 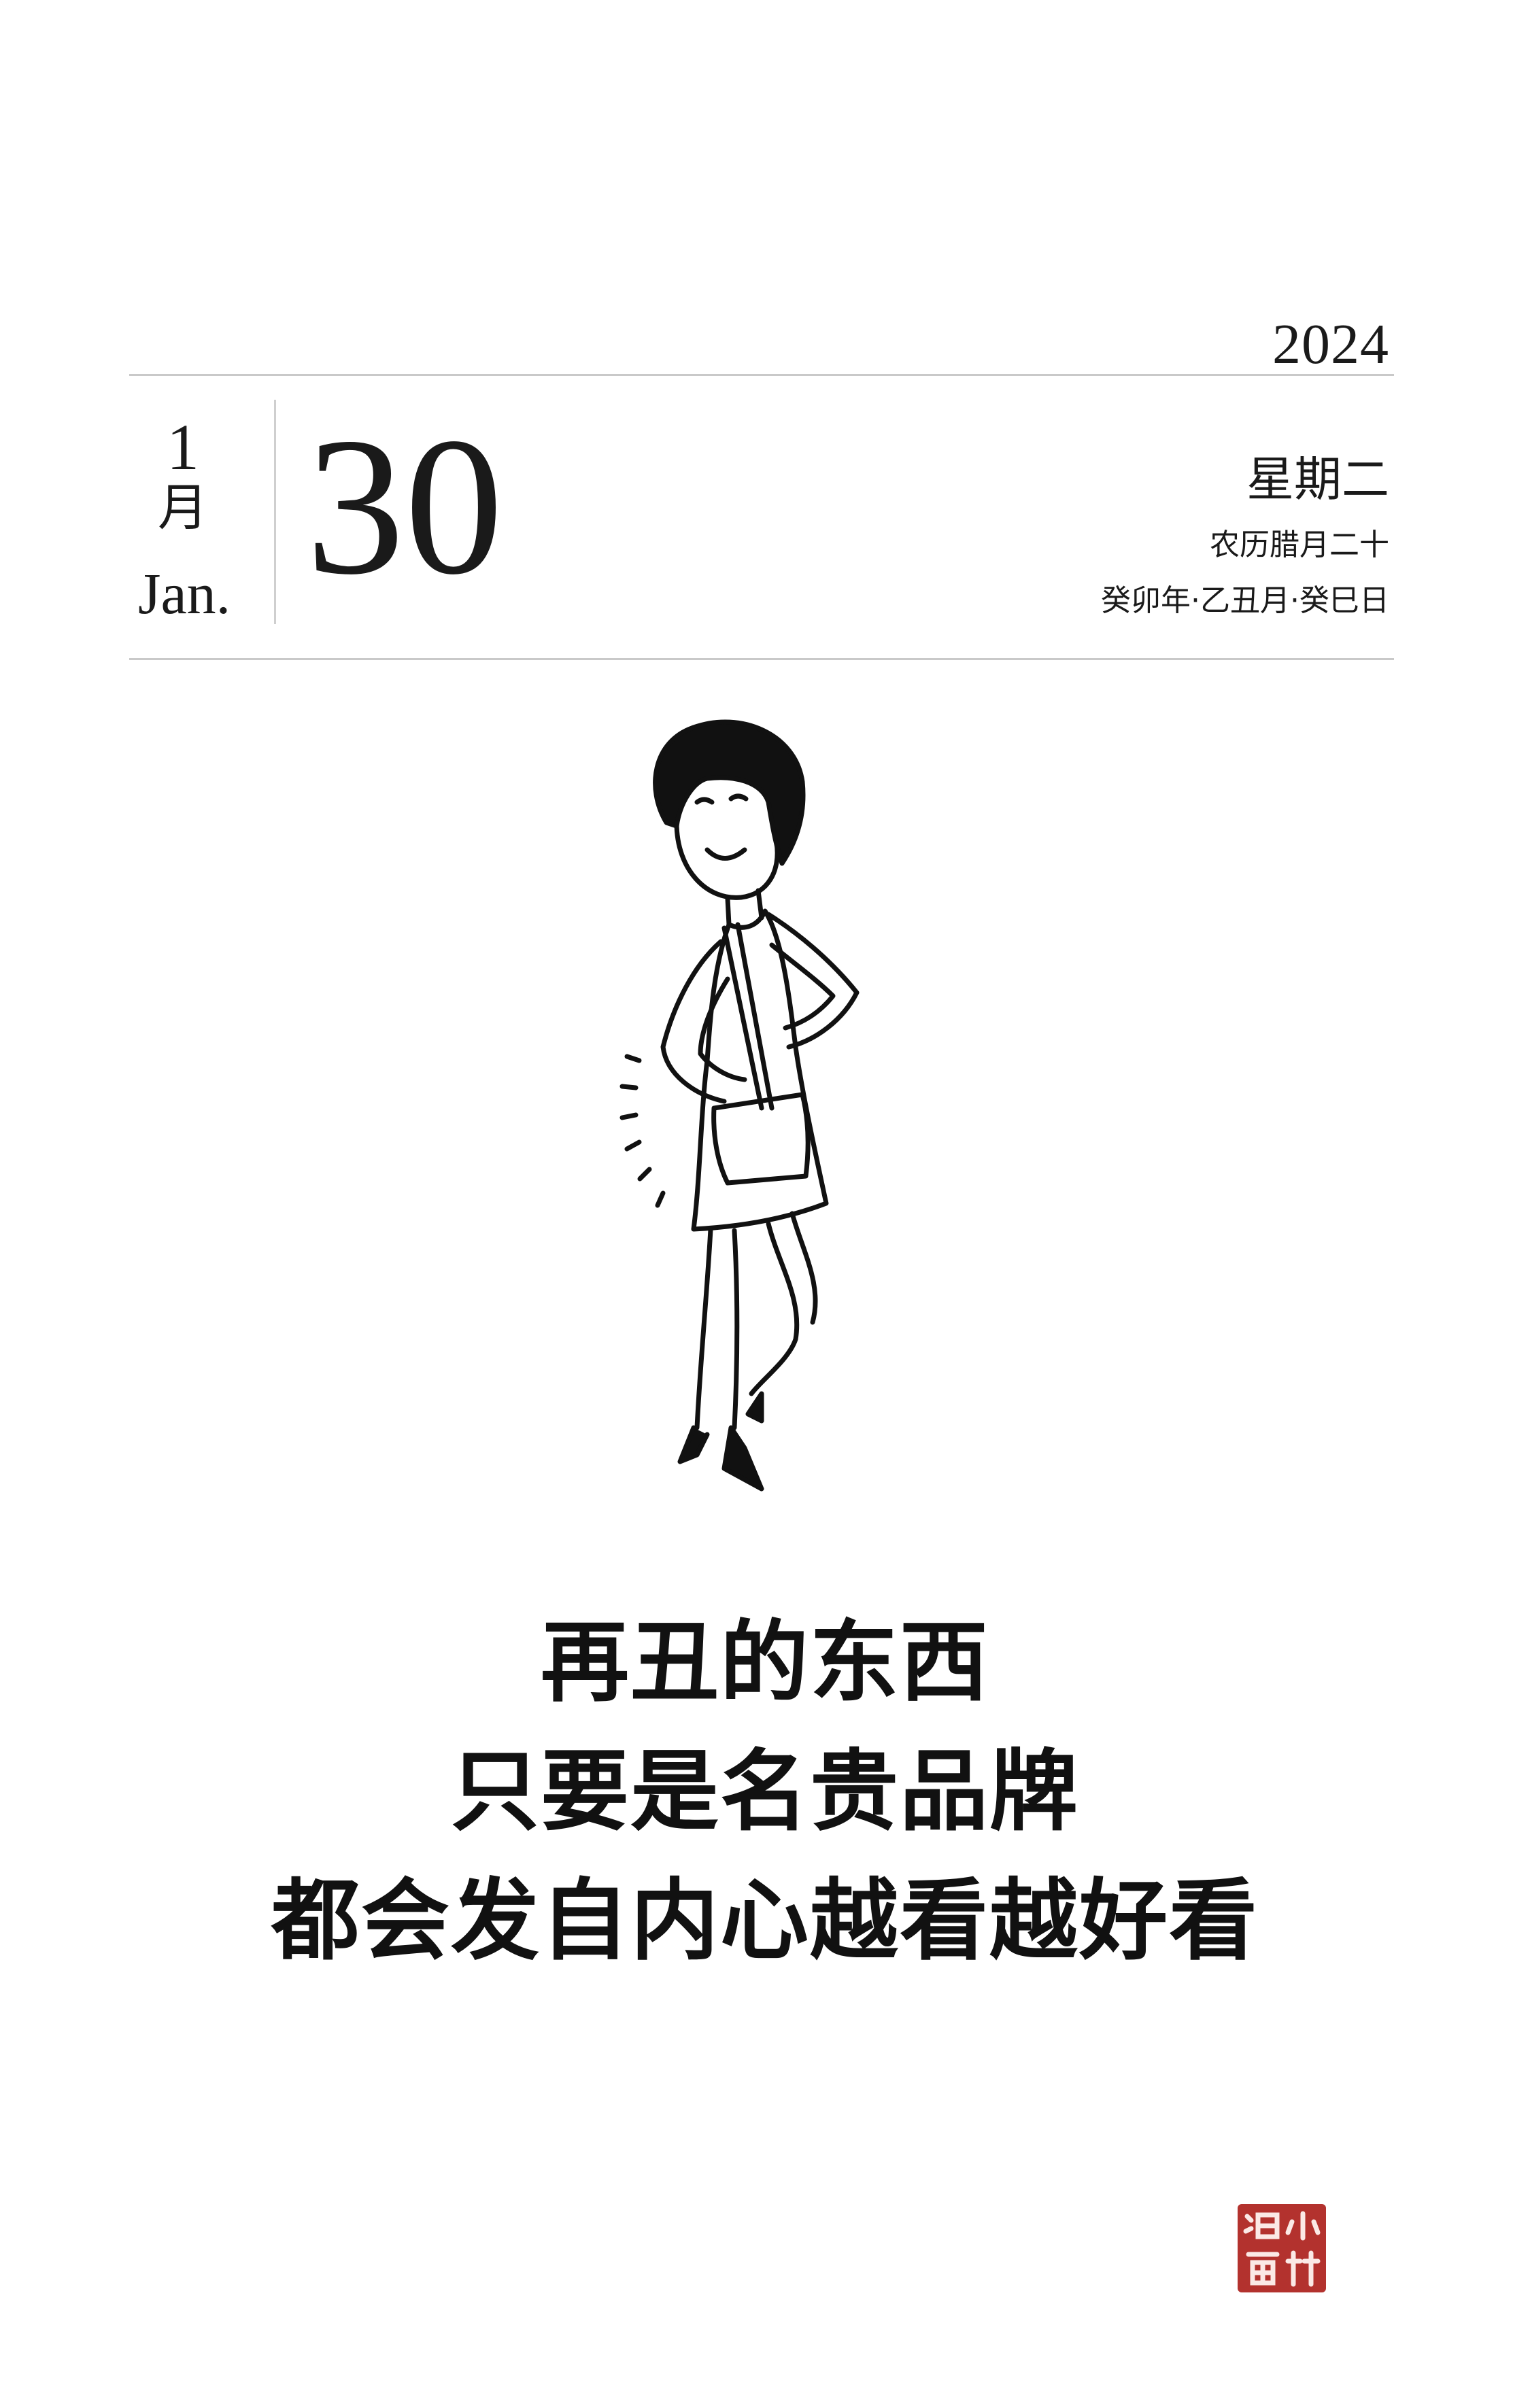 I want to click on weekday-label: 星期二, so click(x=1318, y=479).